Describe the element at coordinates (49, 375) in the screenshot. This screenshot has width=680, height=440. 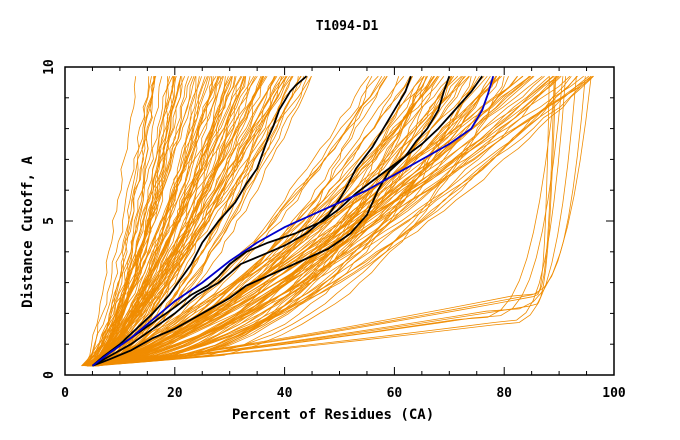
I see `y-tick-label: 0` at that location.